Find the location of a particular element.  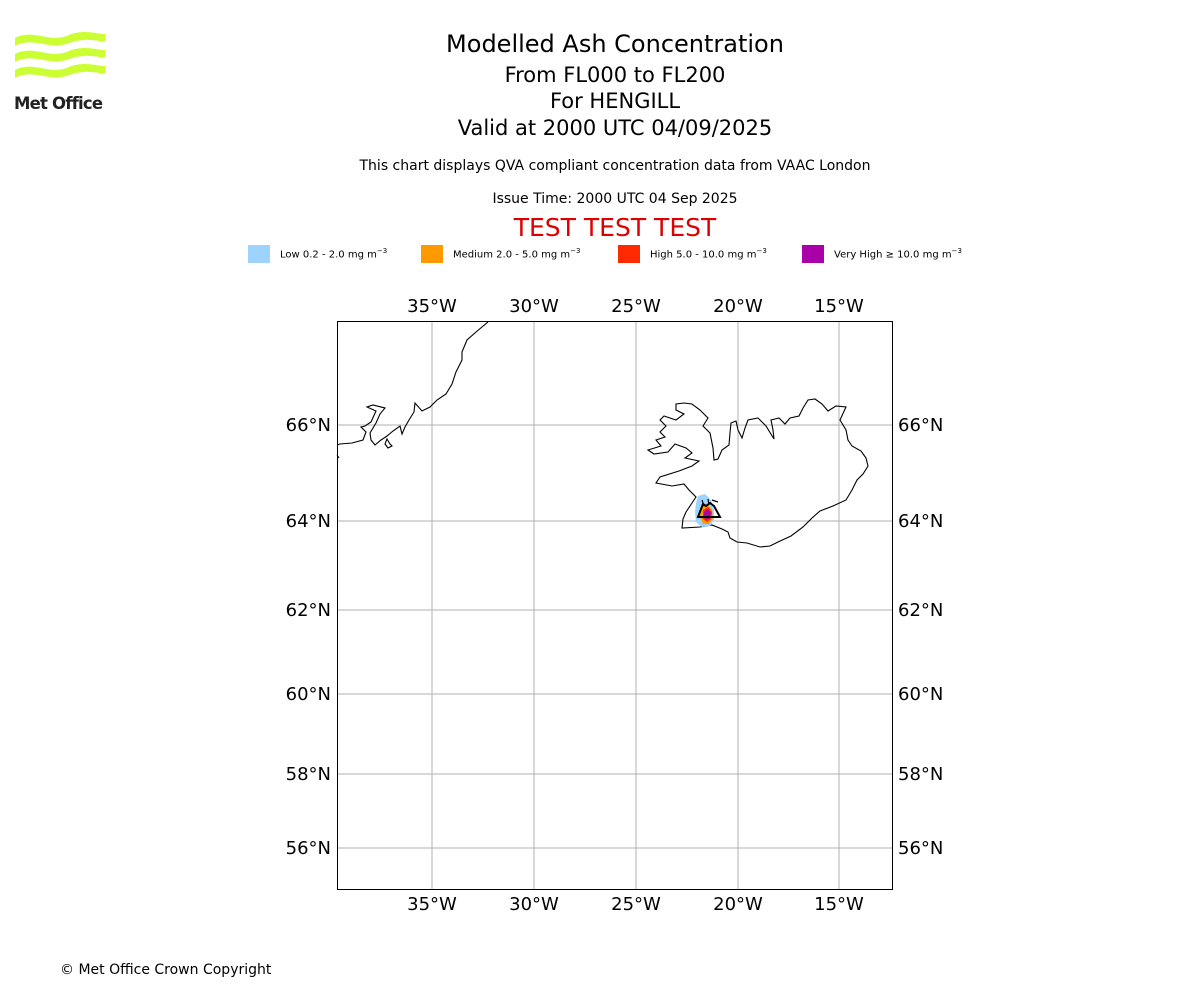

lat-tick-label-right: 60°N is located at coordinates (920, 694).